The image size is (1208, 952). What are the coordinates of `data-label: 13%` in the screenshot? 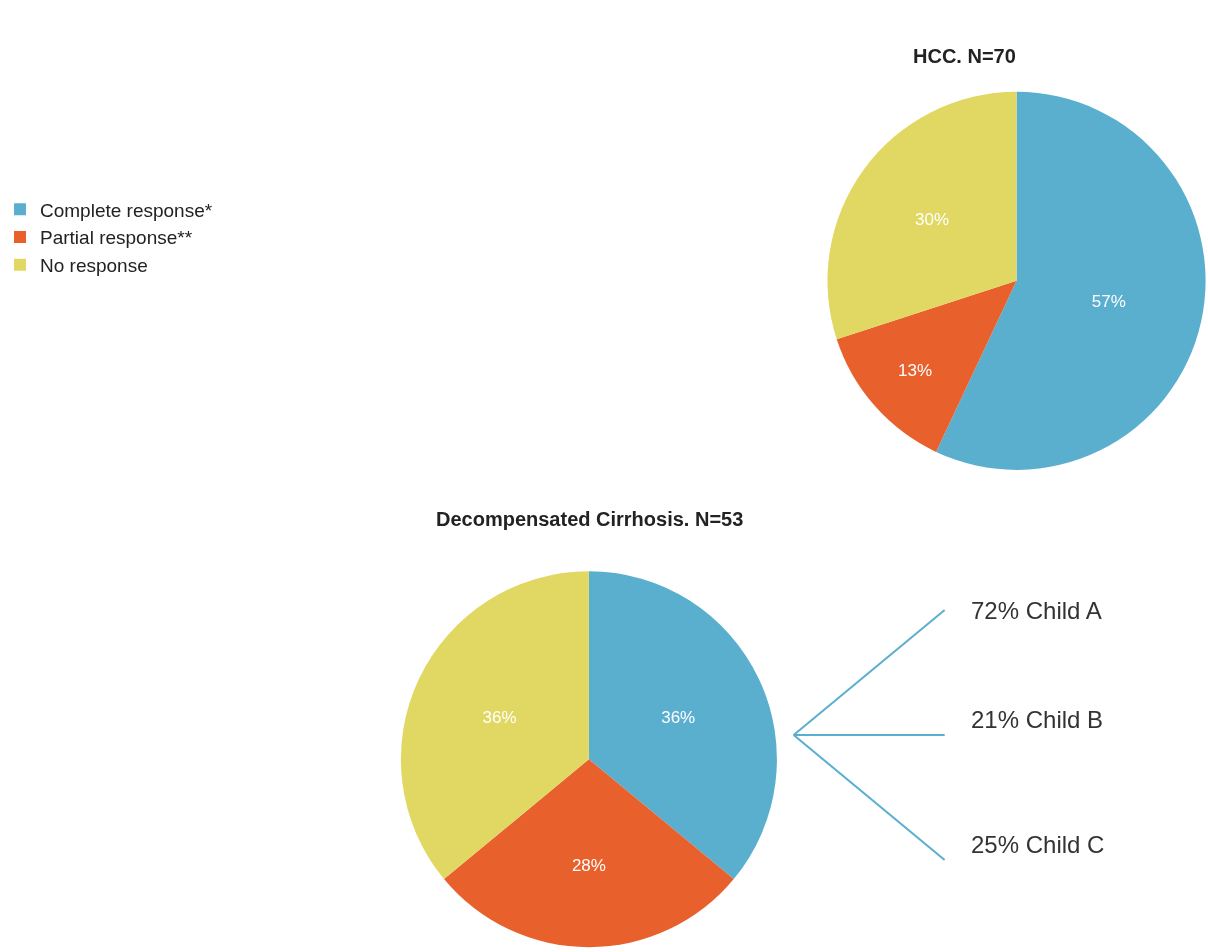 It's located at (915, 370).